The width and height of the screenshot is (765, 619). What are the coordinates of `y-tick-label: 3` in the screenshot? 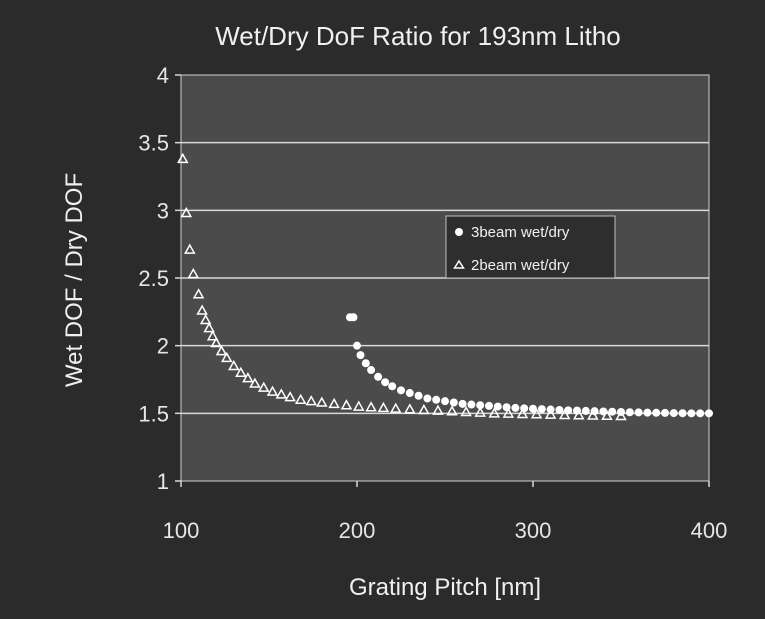 It's located at (163, 210).